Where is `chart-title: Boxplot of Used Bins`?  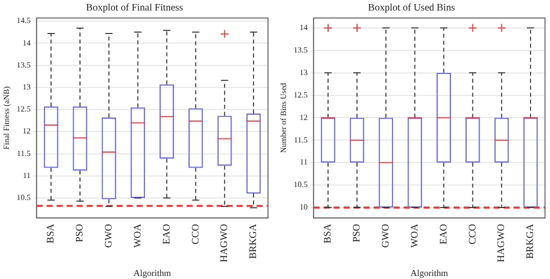 chart-title: Boxplot of Used Bins is located at coordinates (412, 8).